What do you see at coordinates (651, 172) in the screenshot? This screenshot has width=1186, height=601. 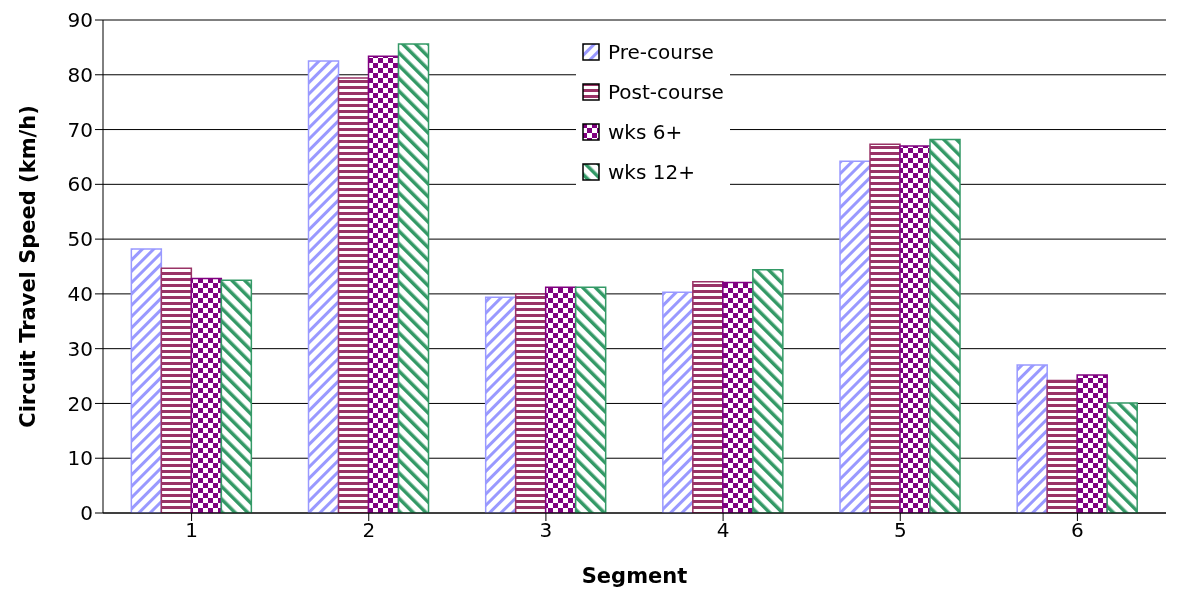 I see `legend-label: wks 12+` at bounding box center [651, 172].